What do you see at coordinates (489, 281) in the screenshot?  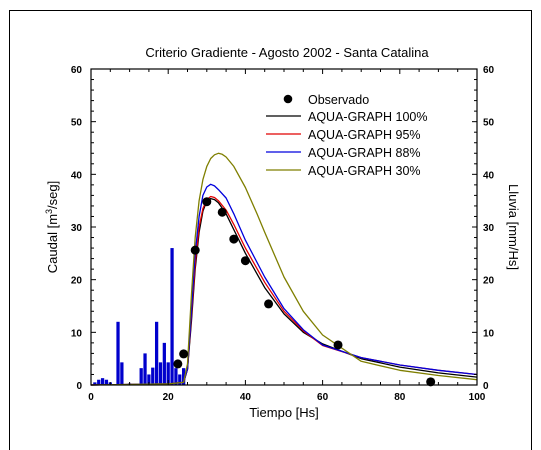 I see `y2-tick-label-20: 20` at bounding box center [489, 281].